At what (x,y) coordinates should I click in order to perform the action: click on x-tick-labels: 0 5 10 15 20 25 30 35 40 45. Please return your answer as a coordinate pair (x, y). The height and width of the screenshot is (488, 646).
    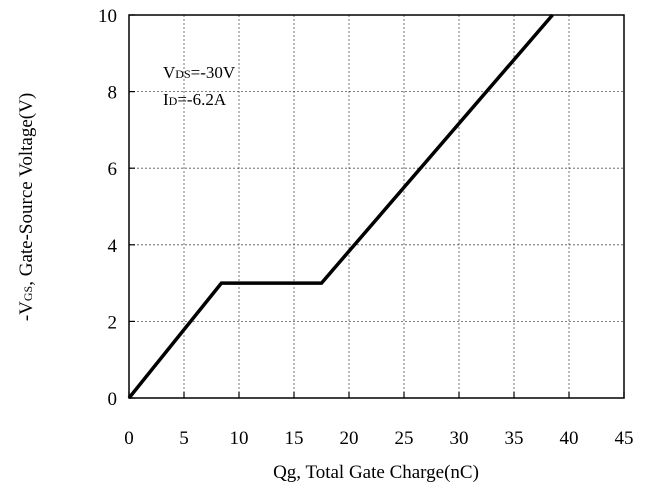
    Looking at the image, I should click on (378, 438).